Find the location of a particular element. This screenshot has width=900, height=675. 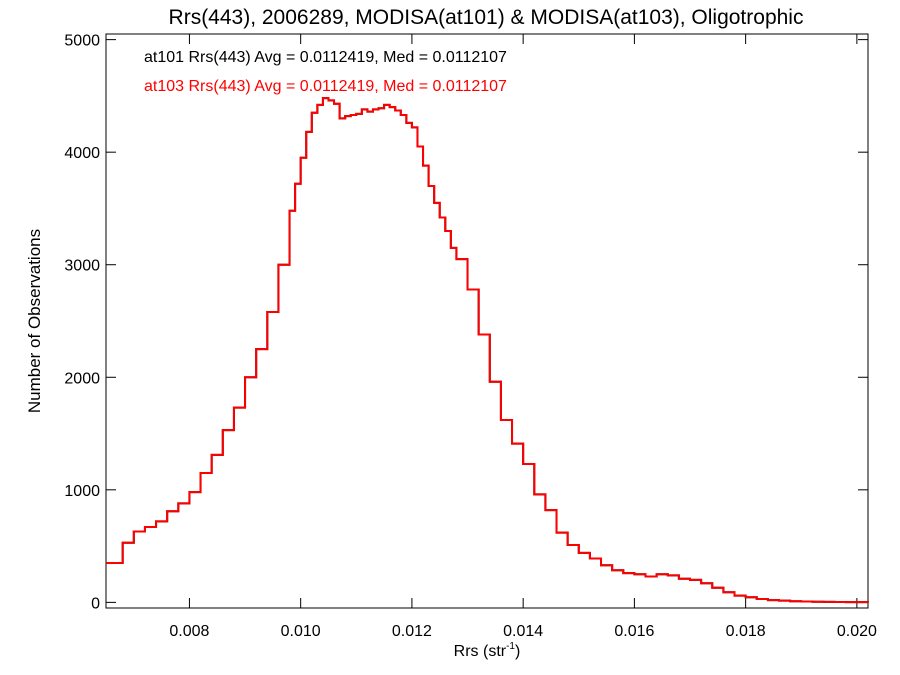

x-axis-label: Rrs (str-1) is located at coordinates (487, 650).